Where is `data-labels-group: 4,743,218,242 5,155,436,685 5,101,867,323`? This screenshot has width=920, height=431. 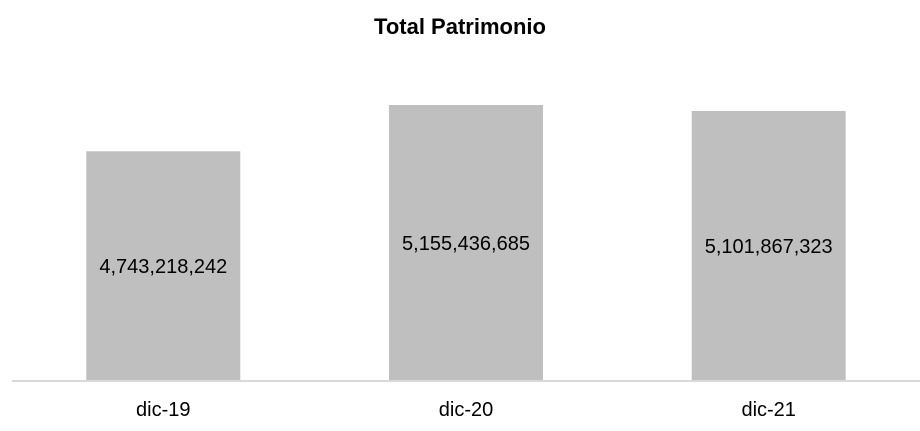 data-labels-group: 4,743,218,242 5,155,436,685 5,101,867,323 is located at coordinates (465, 255).